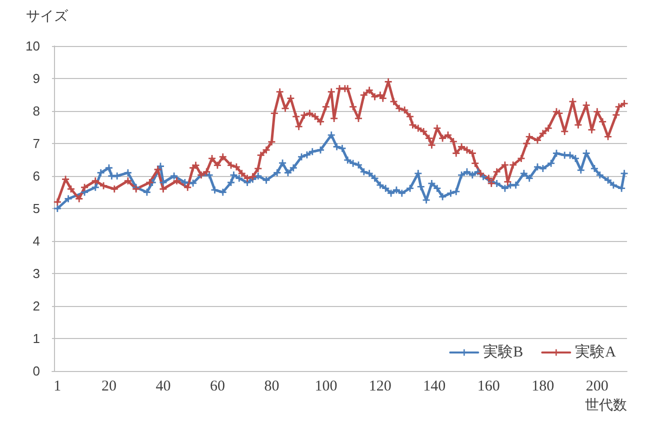 This screenshot has height=421, width=653. Describe the element at coordinates (36, 78) in the screenshot. I see `y-tick-label: 9` at that location.